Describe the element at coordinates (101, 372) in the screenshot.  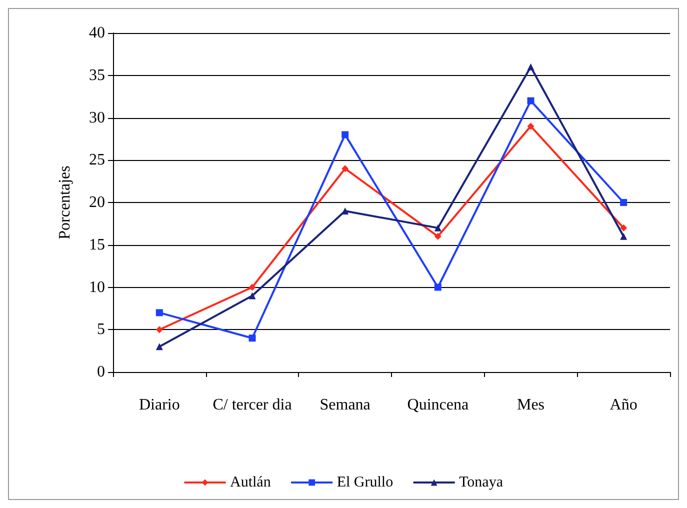
I see `y-tick-label: 0` at that location.